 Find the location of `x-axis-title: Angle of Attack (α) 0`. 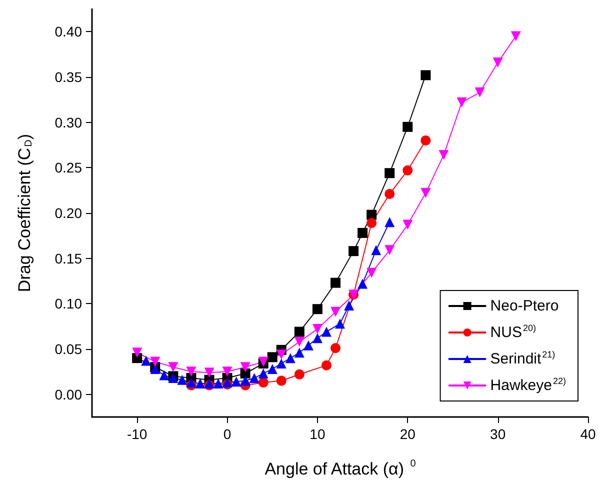

x-axis-title: Angle of Attack (α) 0 is located at coordinates (340, 468).